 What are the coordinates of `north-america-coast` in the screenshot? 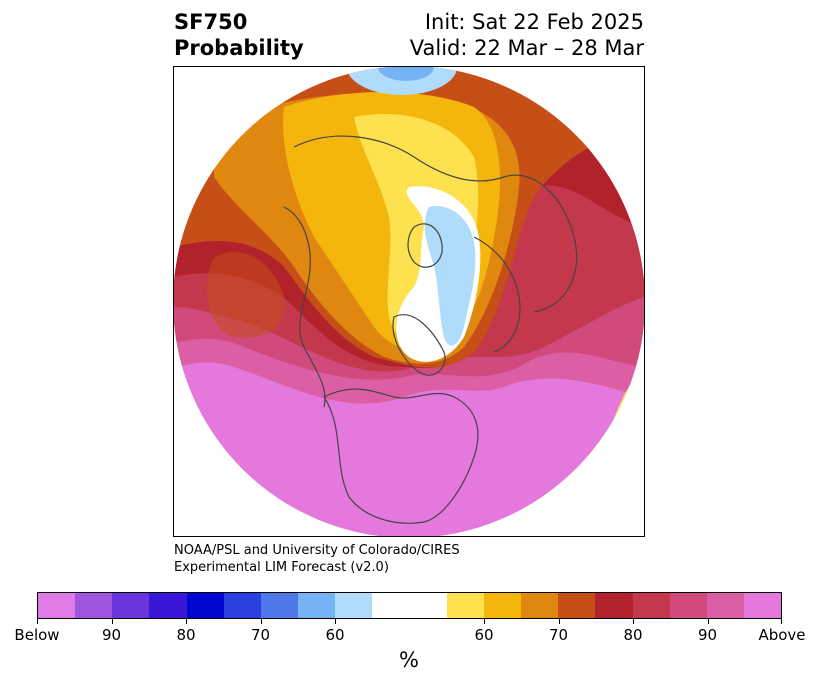 It's located at (401, 456).